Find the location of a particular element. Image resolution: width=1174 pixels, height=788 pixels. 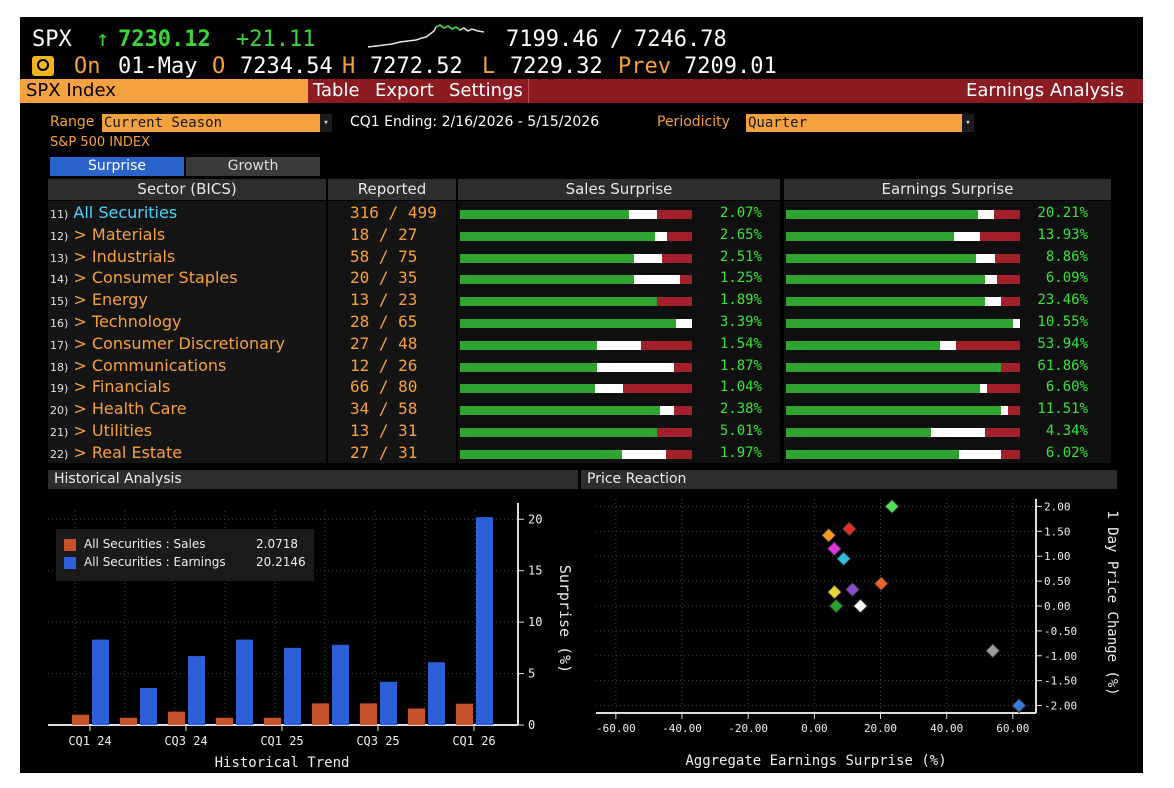

sales-surprise-value: 3.39% is located at coordinates (740, 322).